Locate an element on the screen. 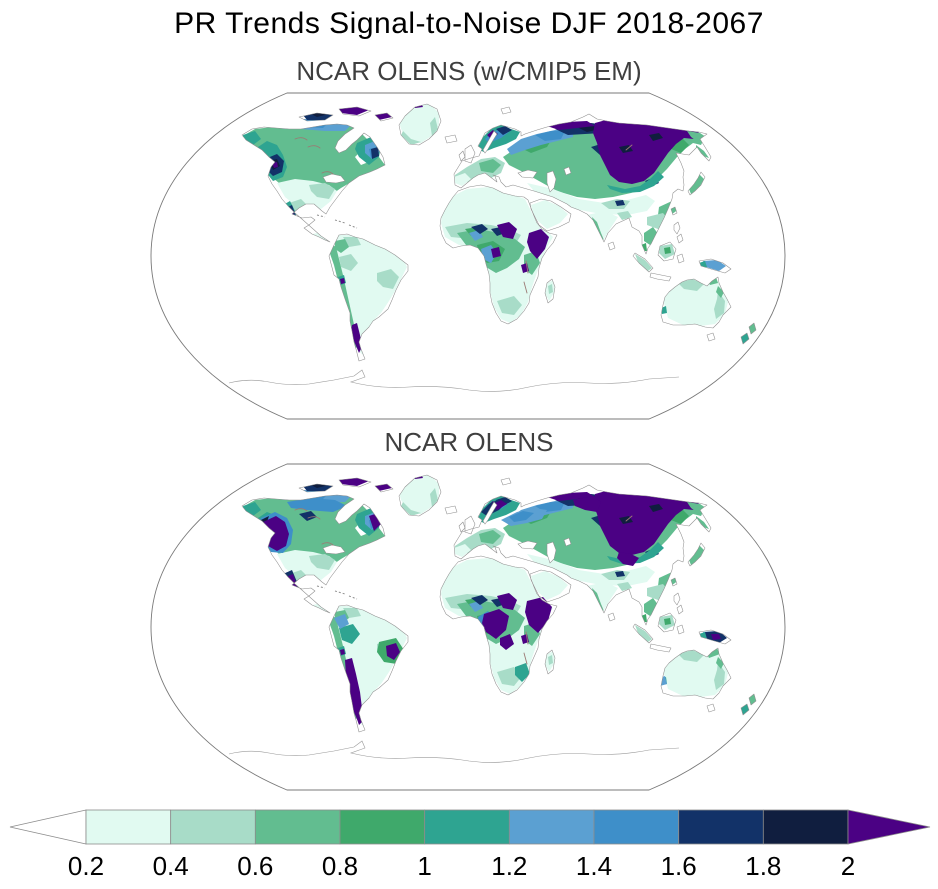 The width and height of the screenshot is (938, 889). colorbar-tick-label: 1 is located at coordinates (424, 866).